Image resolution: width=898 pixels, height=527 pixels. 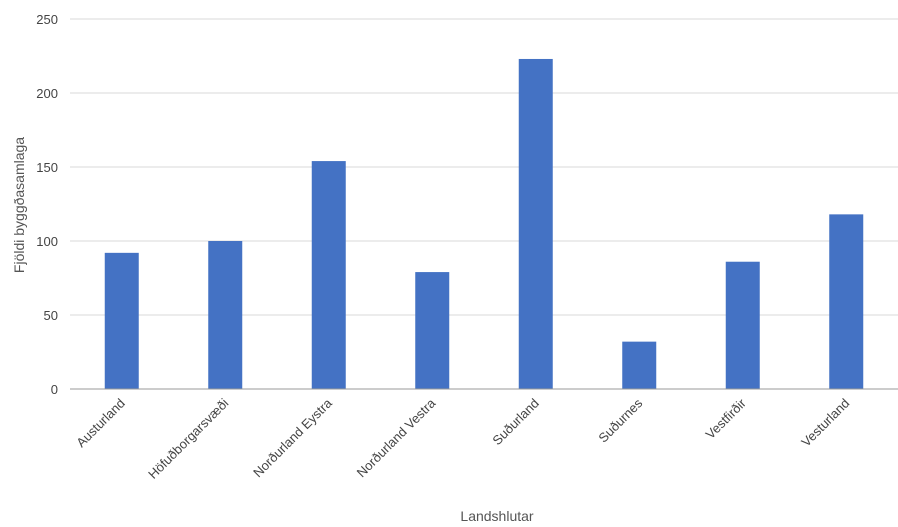 I want to click on y-tick-label: 250, so click(x=47, y=19).